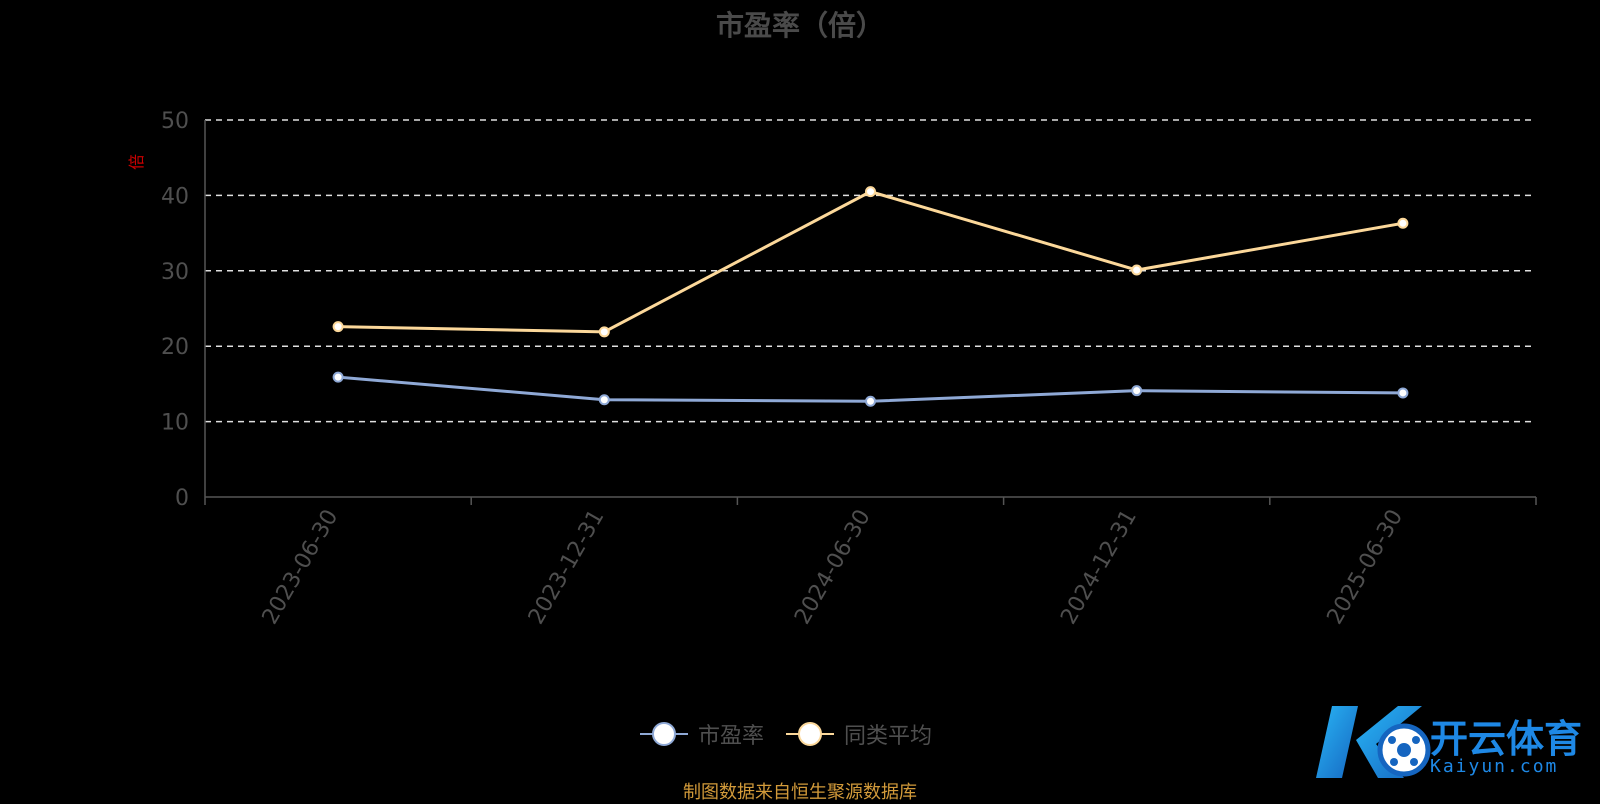 The width and height of the screenshot is (1600, 804). What do you see at coordinates (182, 498) in the screenshot?
I see `y-tick-label: 0` at bounding box center [182, 498].